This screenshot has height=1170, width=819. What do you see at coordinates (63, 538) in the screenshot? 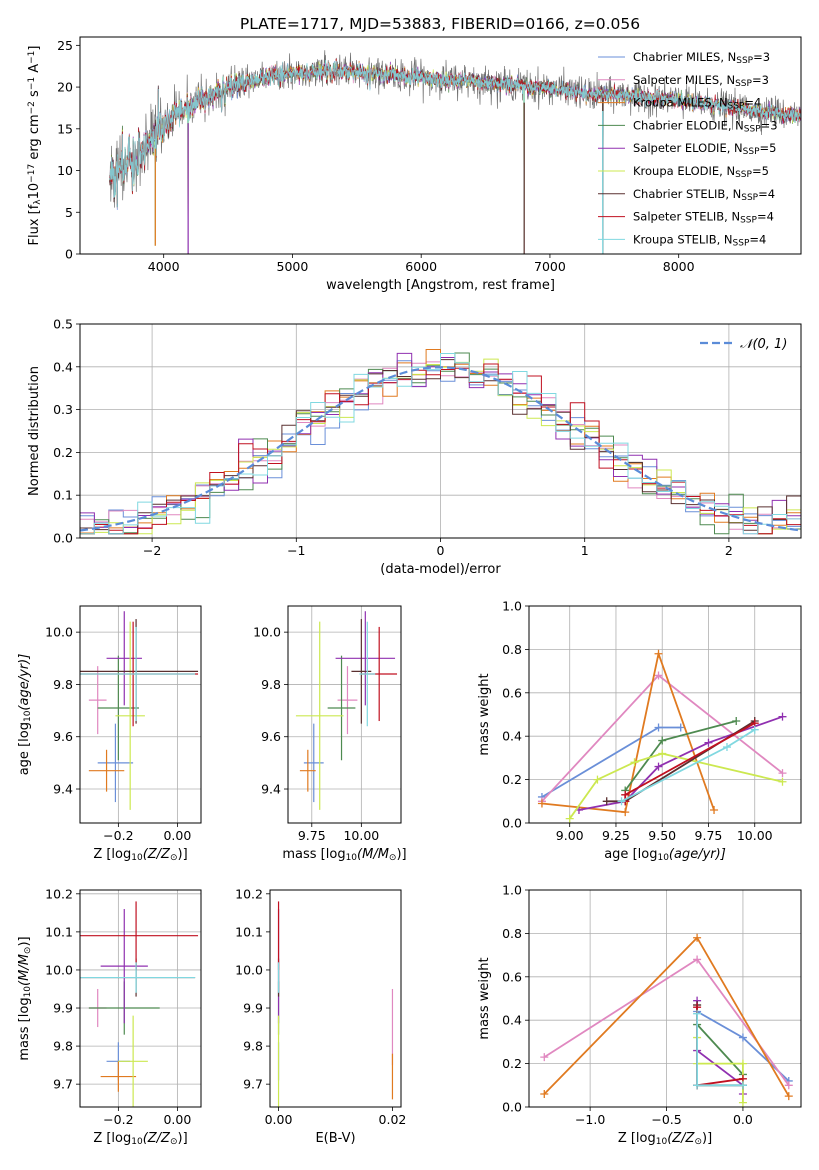
I see `y-tick-label: 0.0` at bounding box center [63, 538].